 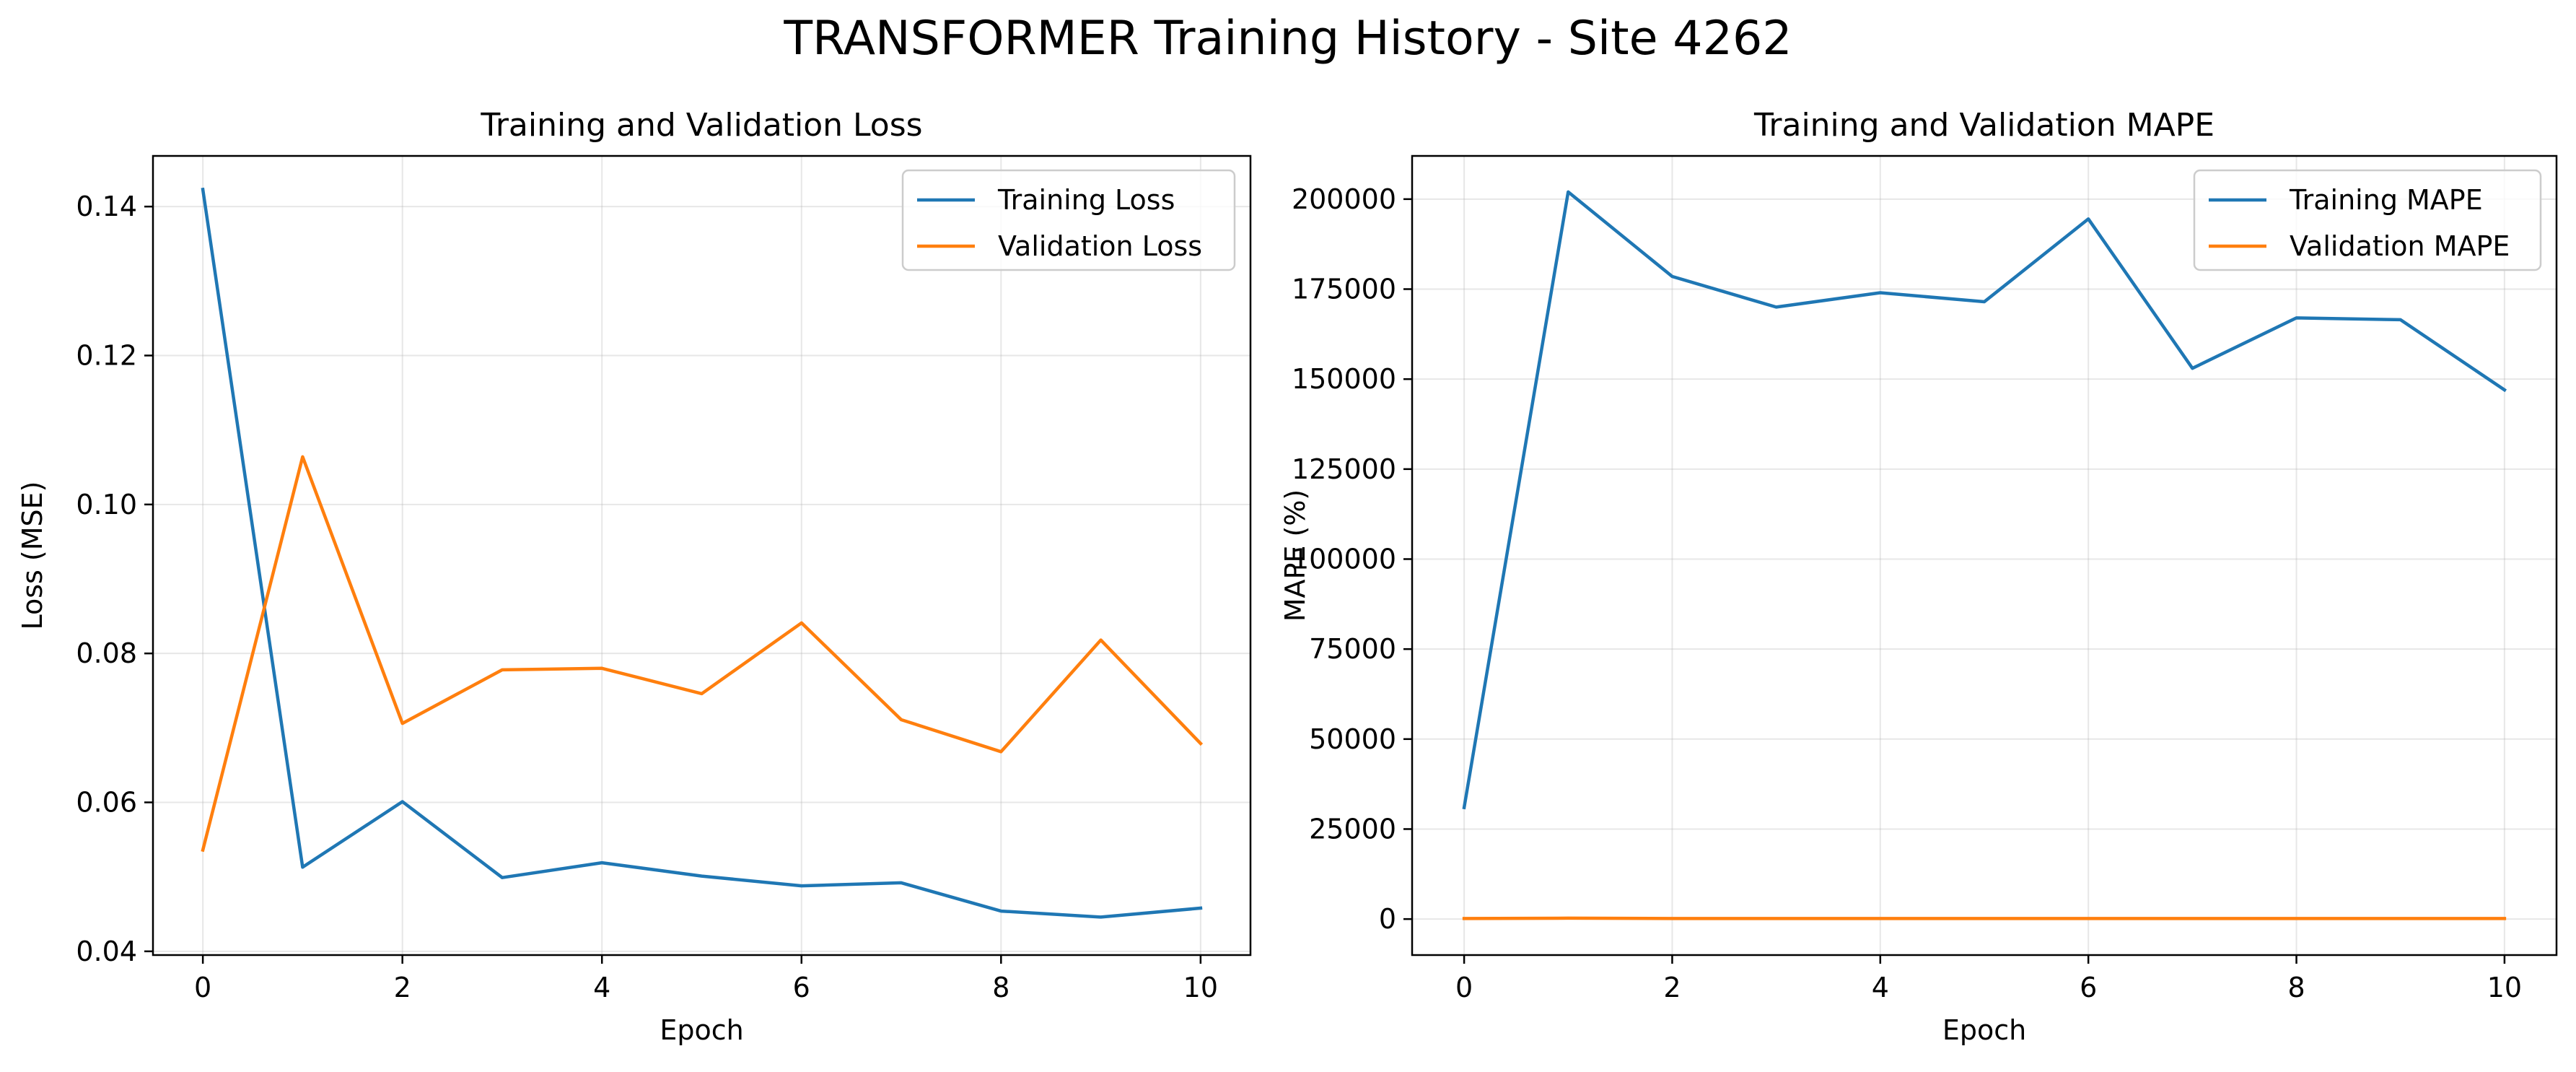 What do you see at coordinates (107, 504) in the screenshot?
I see `y-tick-label: 0.10` at bounding box center [107, 504].